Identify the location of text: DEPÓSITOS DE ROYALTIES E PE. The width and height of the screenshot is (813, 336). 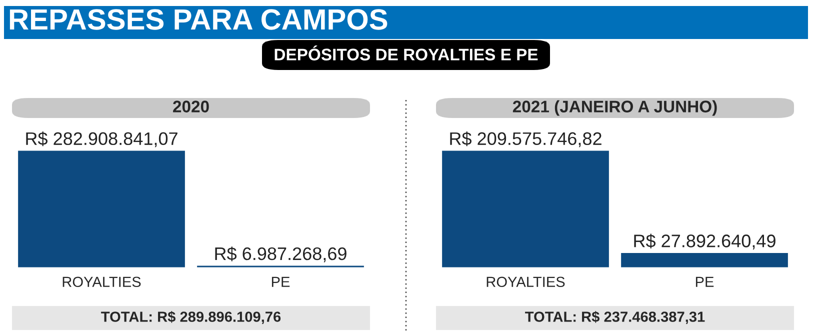
(406, 53).